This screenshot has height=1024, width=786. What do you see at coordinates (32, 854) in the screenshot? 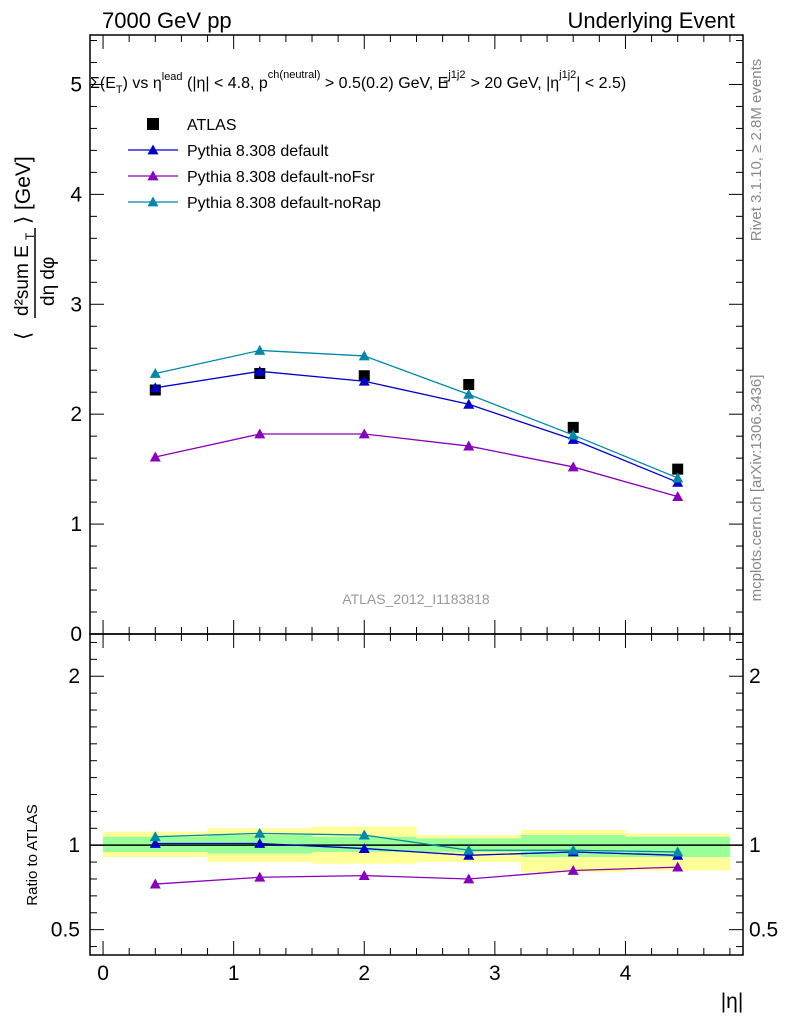
I see `y-axis-label-ratio: Ratio to ATLAS` at bounding box center [32, 854].